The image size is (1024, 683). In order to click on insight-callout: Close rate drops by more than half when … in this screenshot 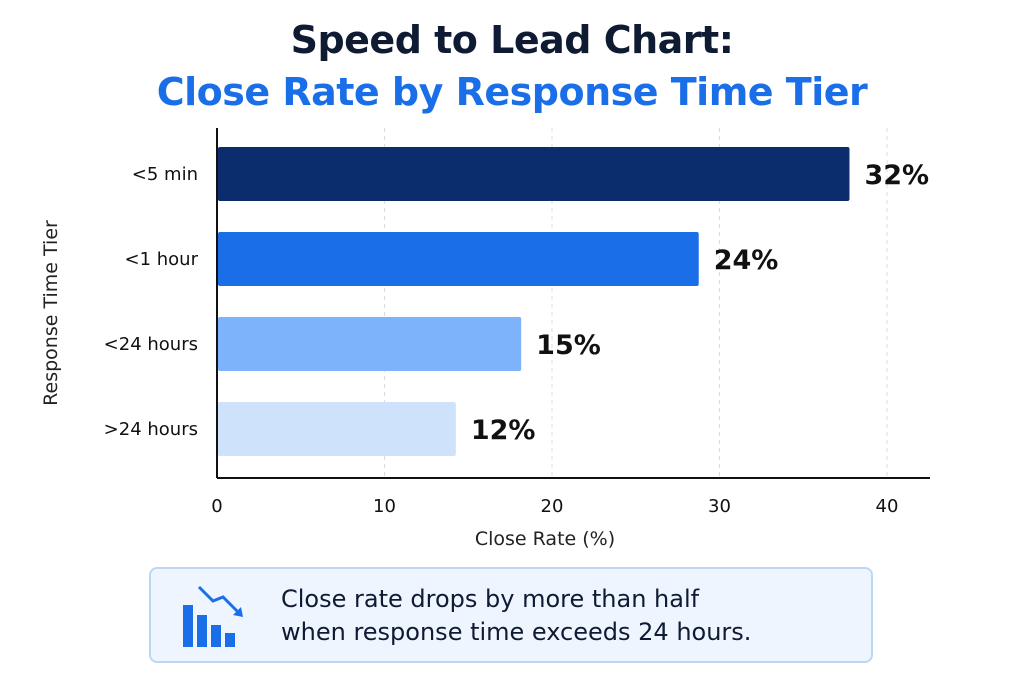, I will do `click(511, 615)`.